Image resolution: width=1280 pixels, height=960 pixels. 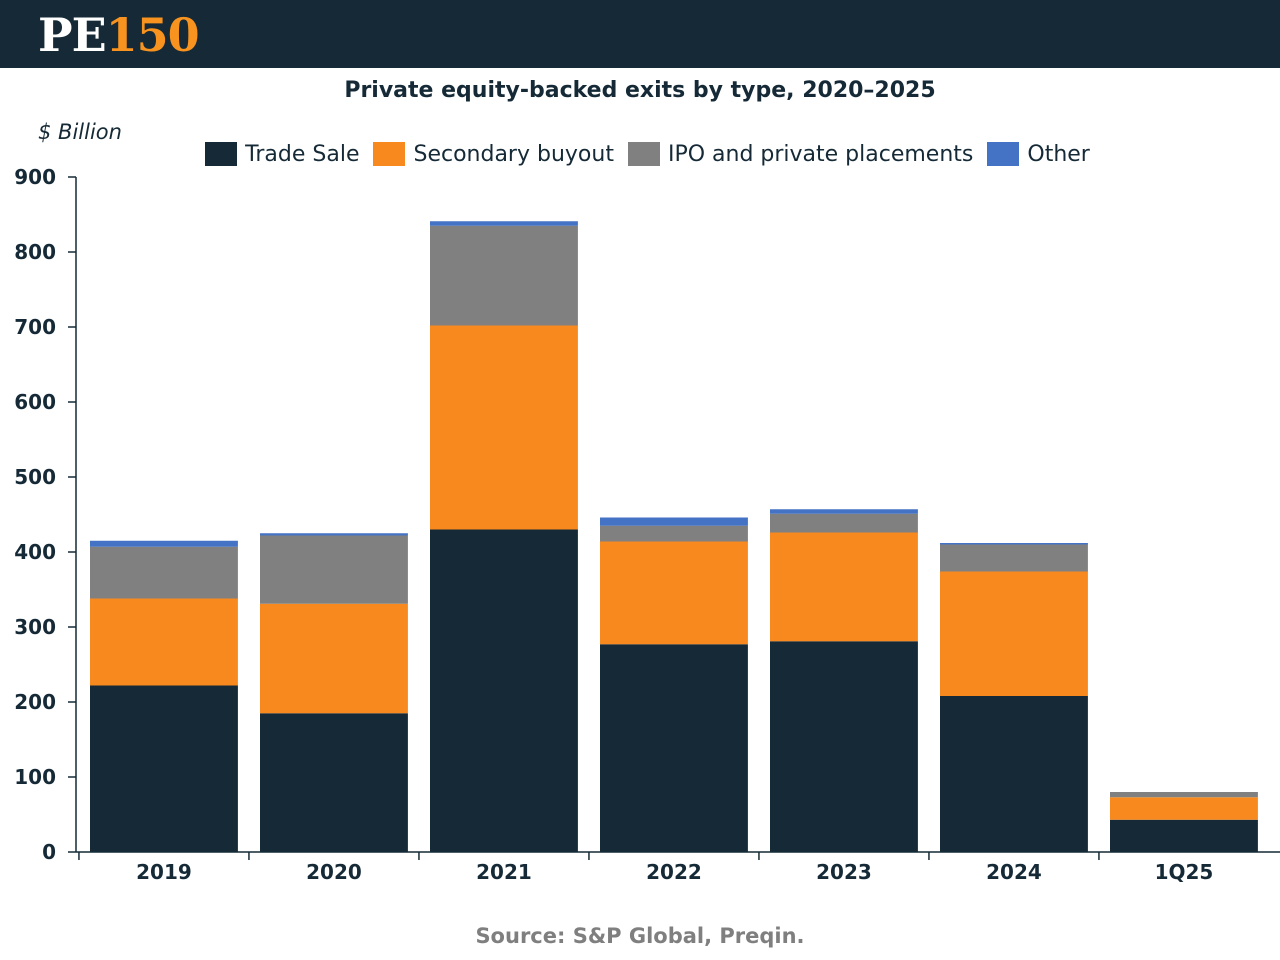 I want to click on y-tick-label: 300, so click(x=35, y=627).